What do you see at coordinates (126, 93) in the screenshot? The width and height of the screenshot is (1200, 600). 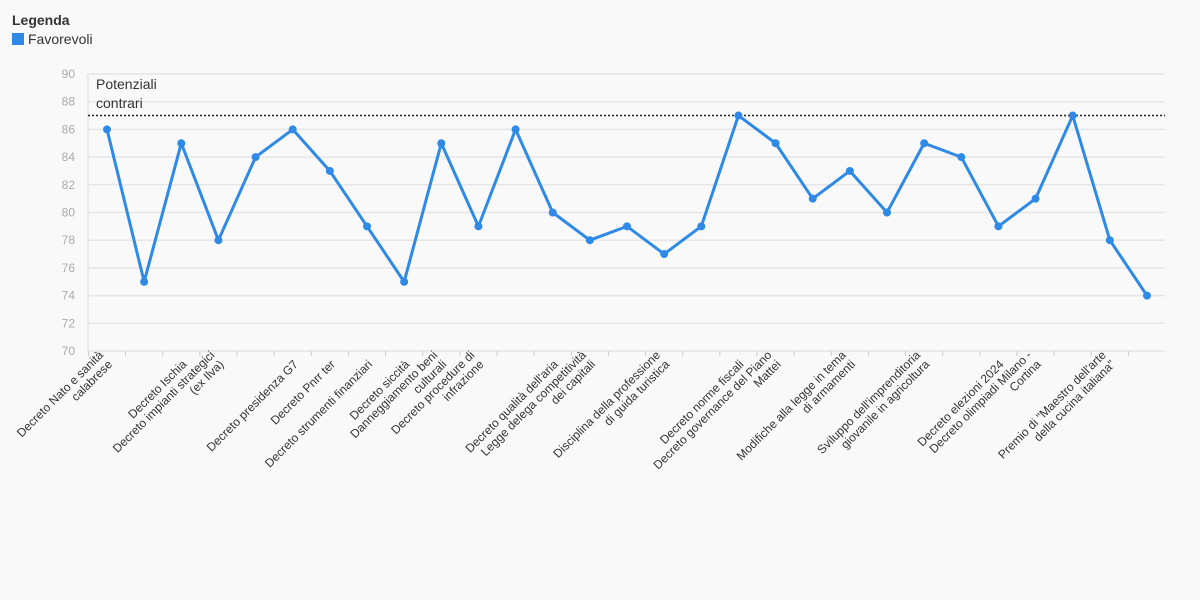 I see `reference-line-label: Potenziali contrari` at bounding box center [126, 93].